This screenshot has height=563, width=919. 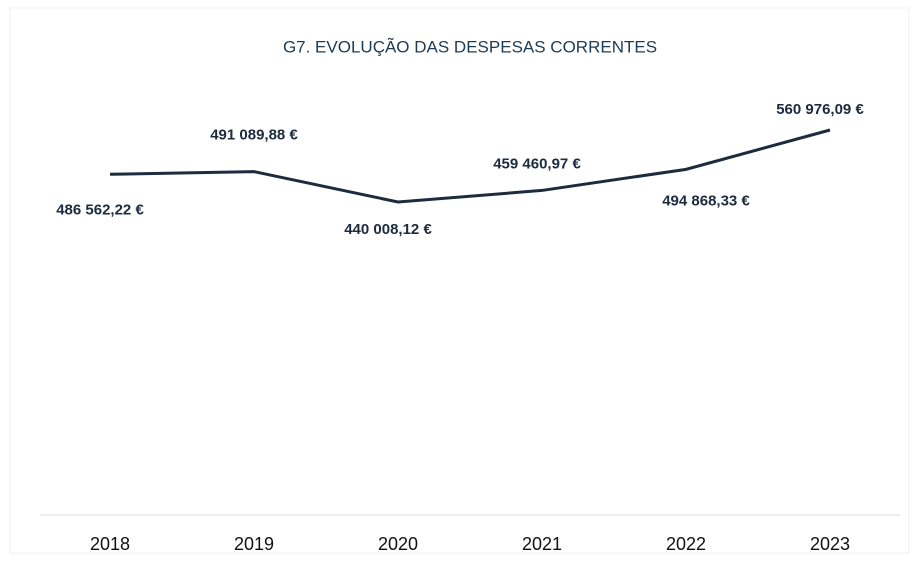 I want to click on value-label: 486 562,22 €, so click(x=100, y=209).